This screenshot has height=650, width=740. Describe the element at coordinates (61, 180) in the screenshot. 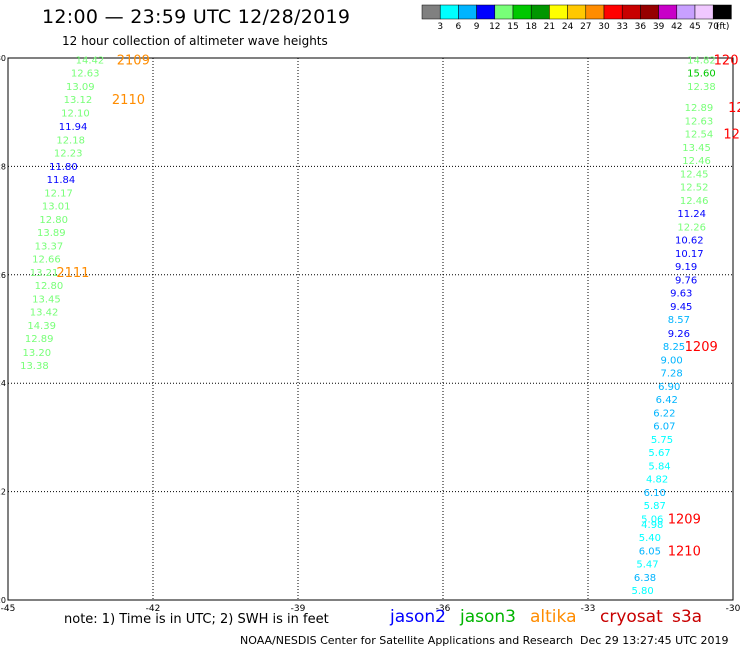

I see `swh-value-label: 11.84` at that location.